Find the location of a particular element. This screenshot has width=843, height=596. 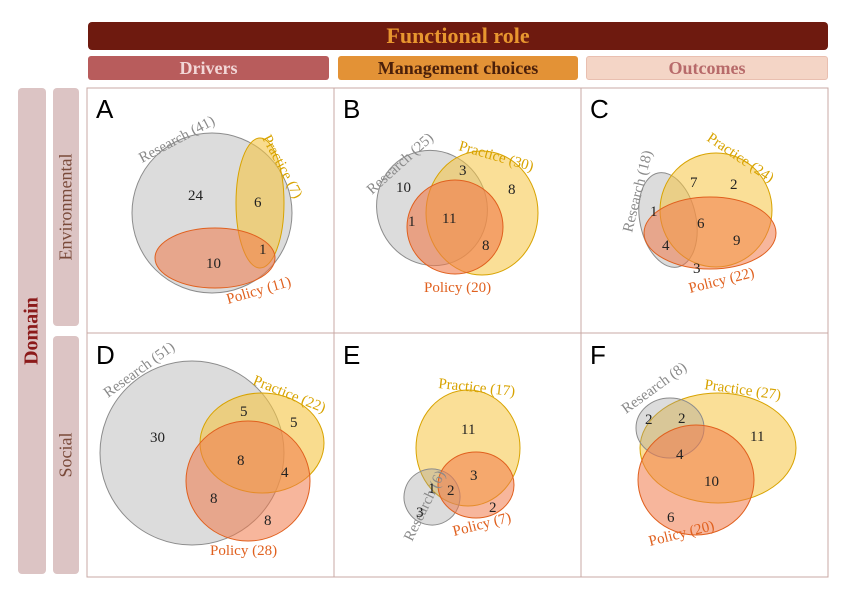

count-d-research-policy: 8 is located at coordinates (214, 499).